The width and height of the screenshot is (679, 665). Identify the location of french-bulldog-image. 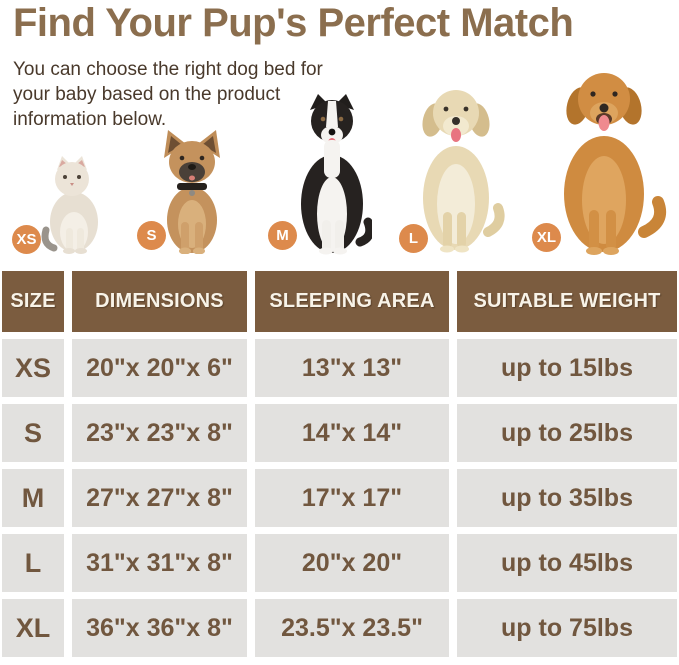
(192, 192).